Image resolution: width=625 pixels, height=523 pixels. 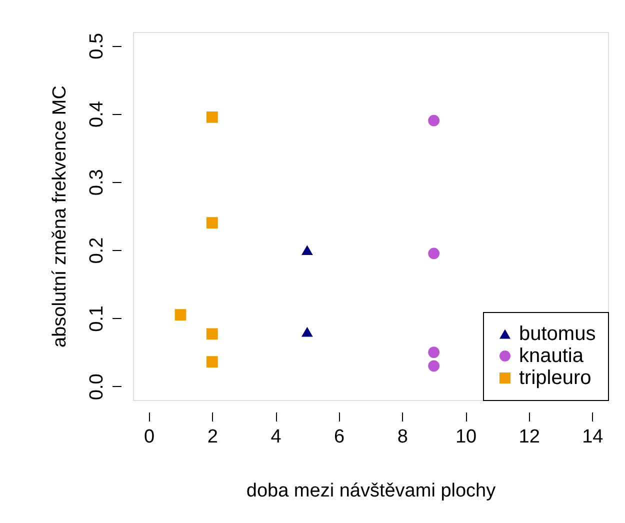 I want to click on legend-label: tripleuro, so click(x=555, y=378).